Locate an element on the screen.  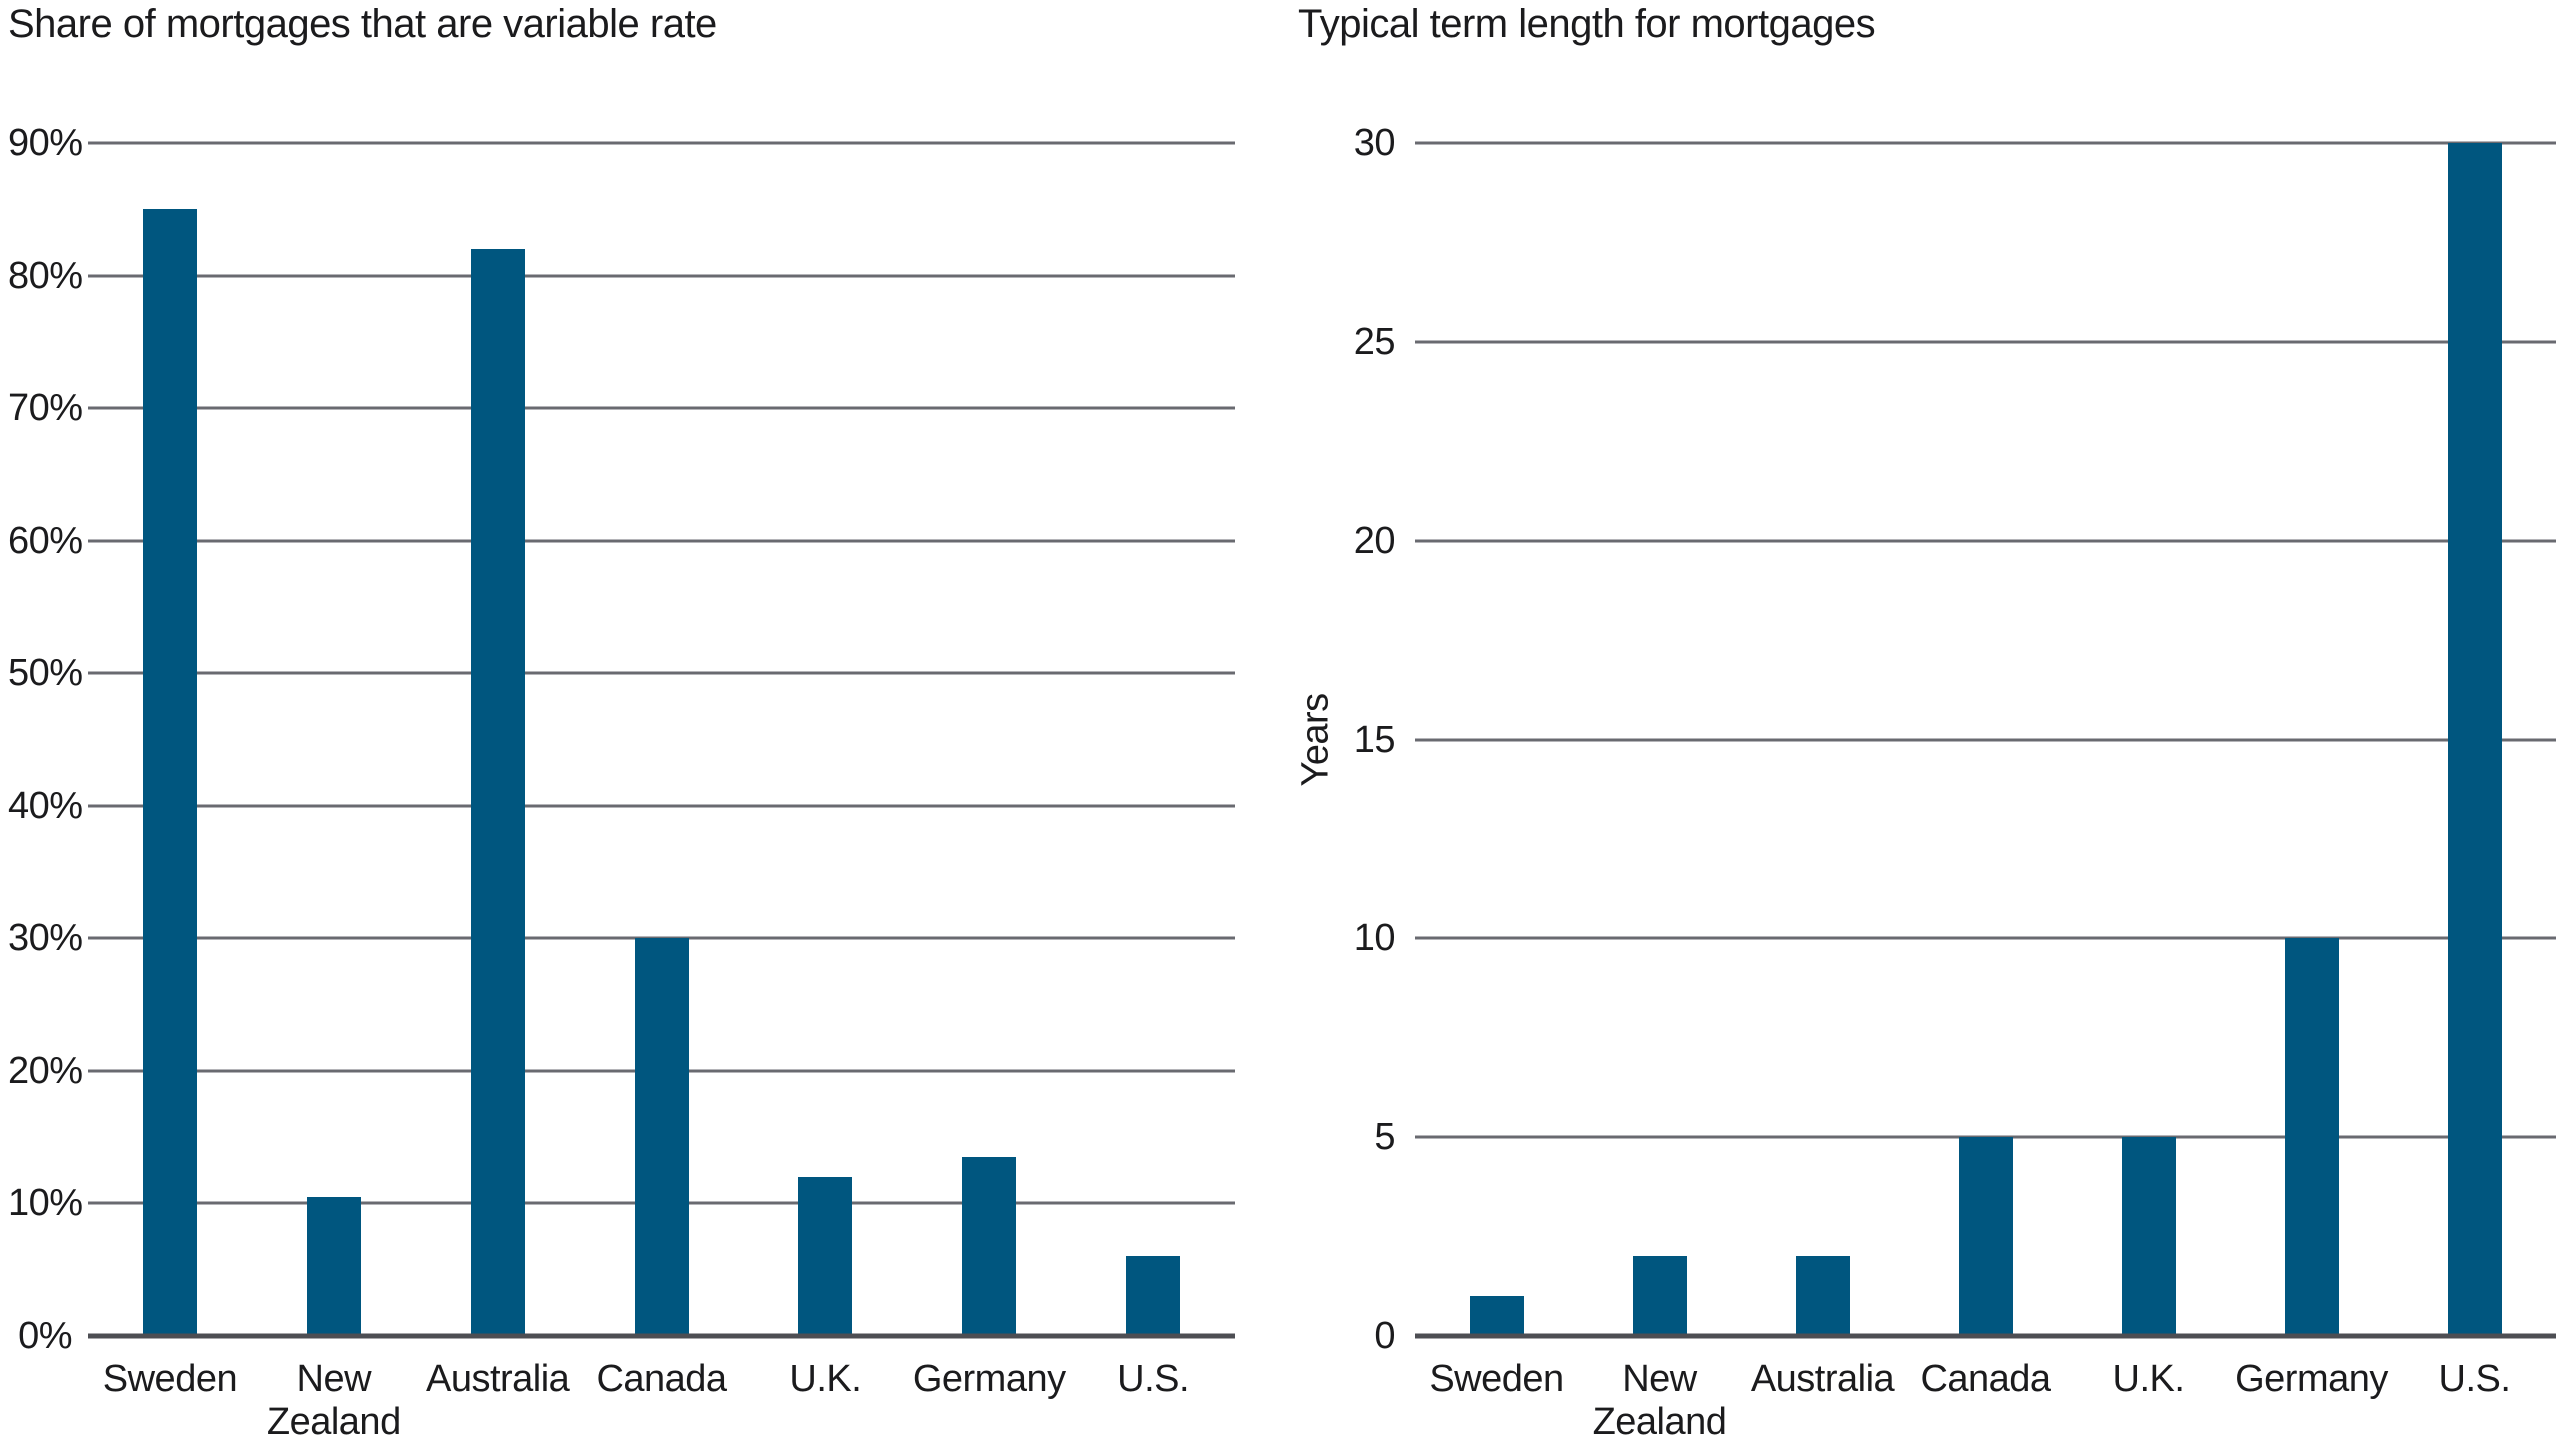
y-tick-label-70%: 70% is located at coordinates (45, 408).